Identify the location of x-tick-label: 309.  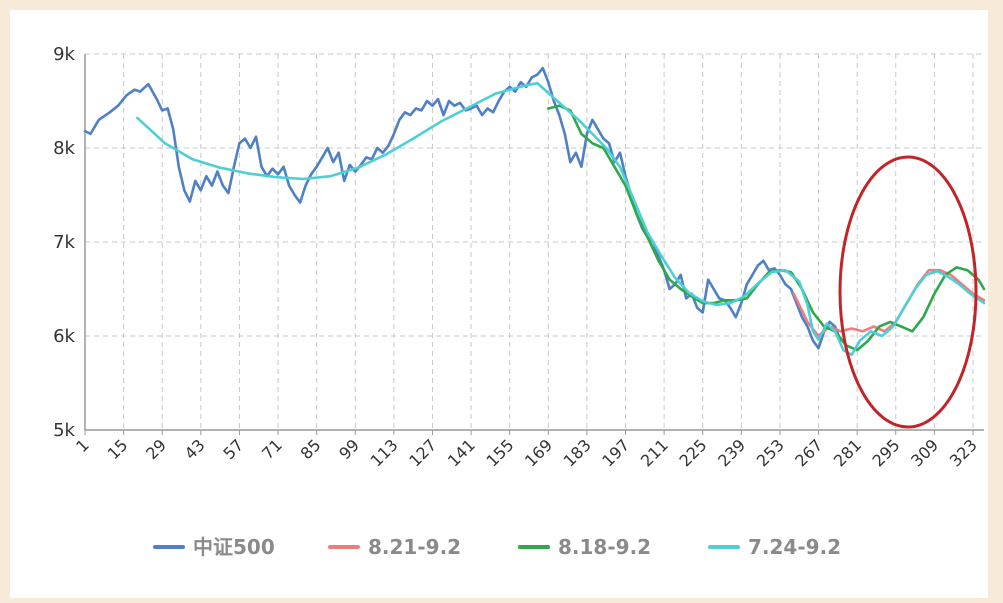
(924, 452).